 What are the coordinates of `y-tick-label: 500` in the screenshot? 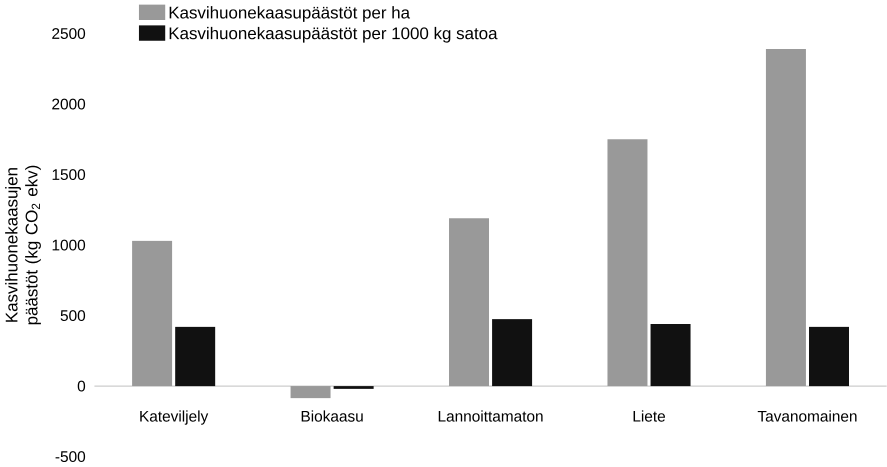 It's located at (73, 315).